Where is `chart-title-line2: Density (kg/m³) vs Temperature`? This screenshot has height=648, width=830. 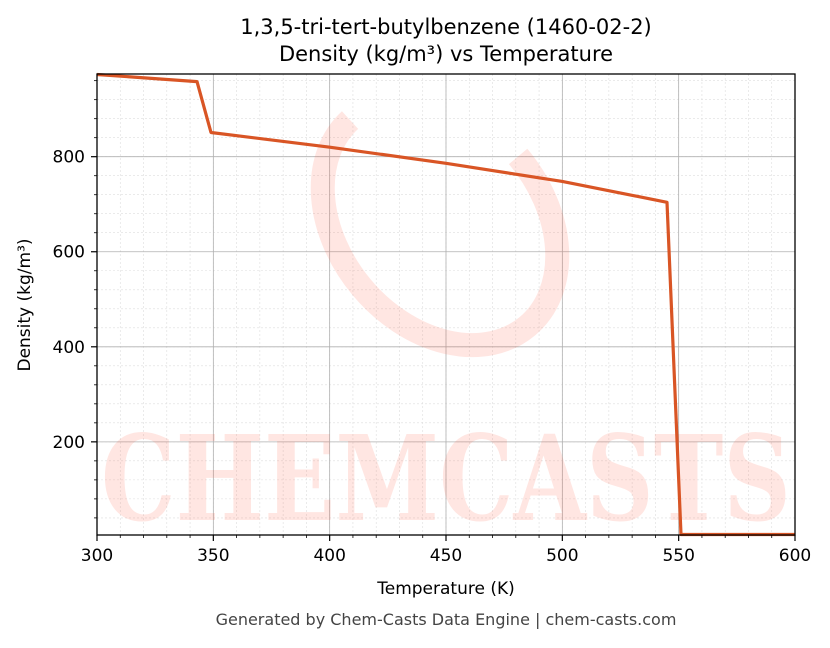 chart-title-line2: Density (kg/m³) vs Temperature is located at coordinates (446, 54).